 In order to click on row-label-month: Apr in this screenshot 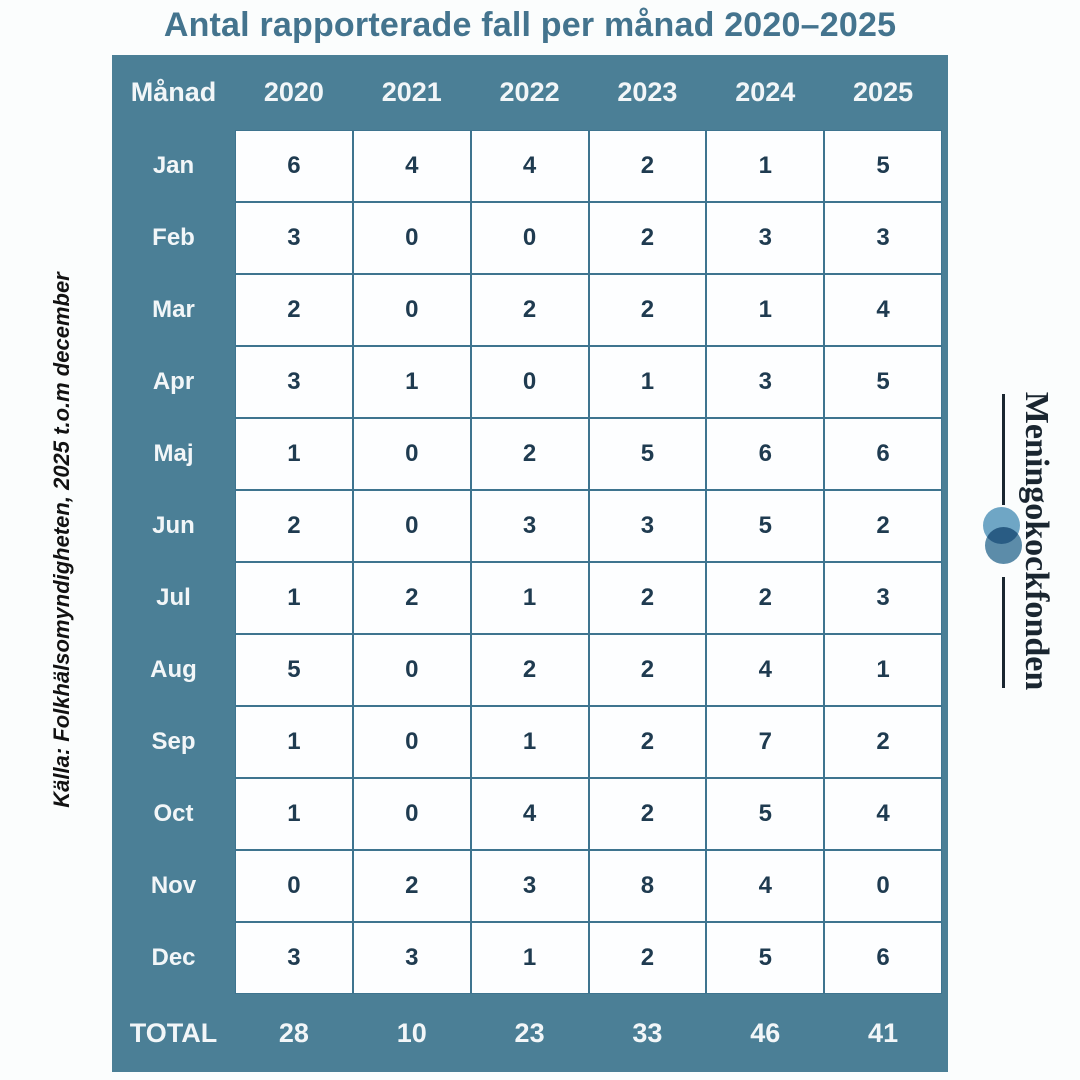, I will do `click(173, 381)`.